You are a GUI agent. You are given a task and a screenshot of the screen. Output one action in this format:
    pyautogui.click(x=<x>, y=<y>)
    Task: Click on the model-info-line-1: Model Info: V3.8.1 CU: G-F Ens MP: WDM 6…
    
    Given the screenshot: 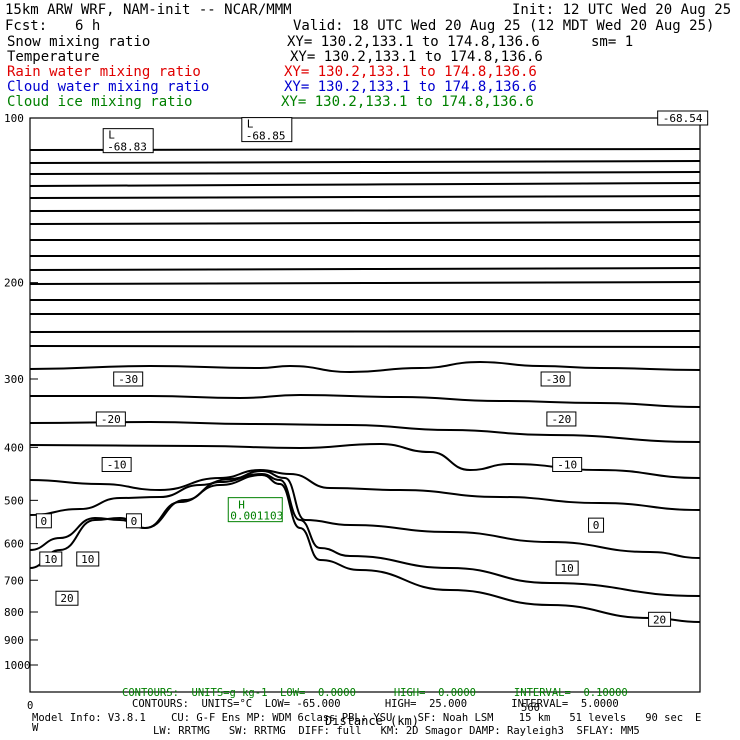 What is the action you would take?
    pyautogui.click(x=358, y=718)
    